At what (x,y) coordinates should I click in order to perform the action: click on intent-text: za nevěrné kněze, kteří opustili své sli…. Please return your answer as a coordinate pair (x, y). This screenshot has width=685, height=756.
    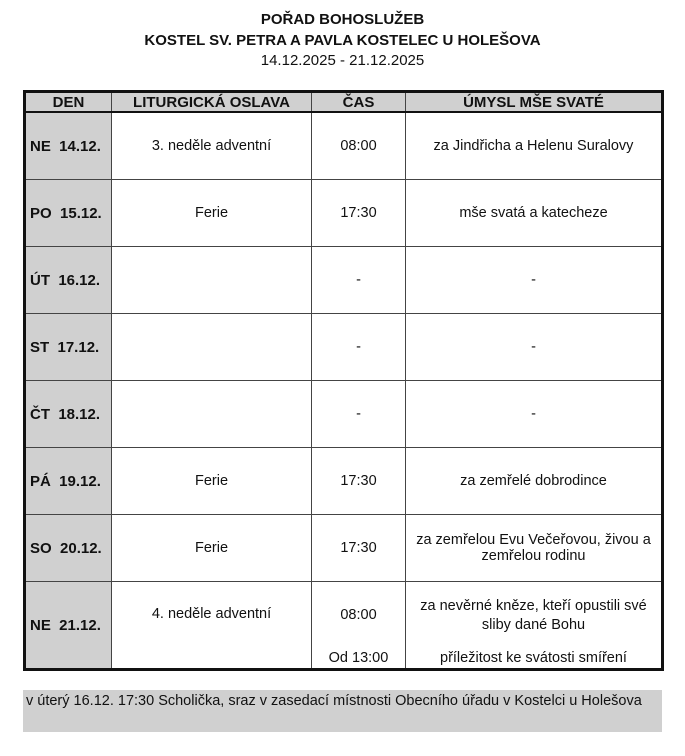
    Looking at the image, I should click on (533, 615).